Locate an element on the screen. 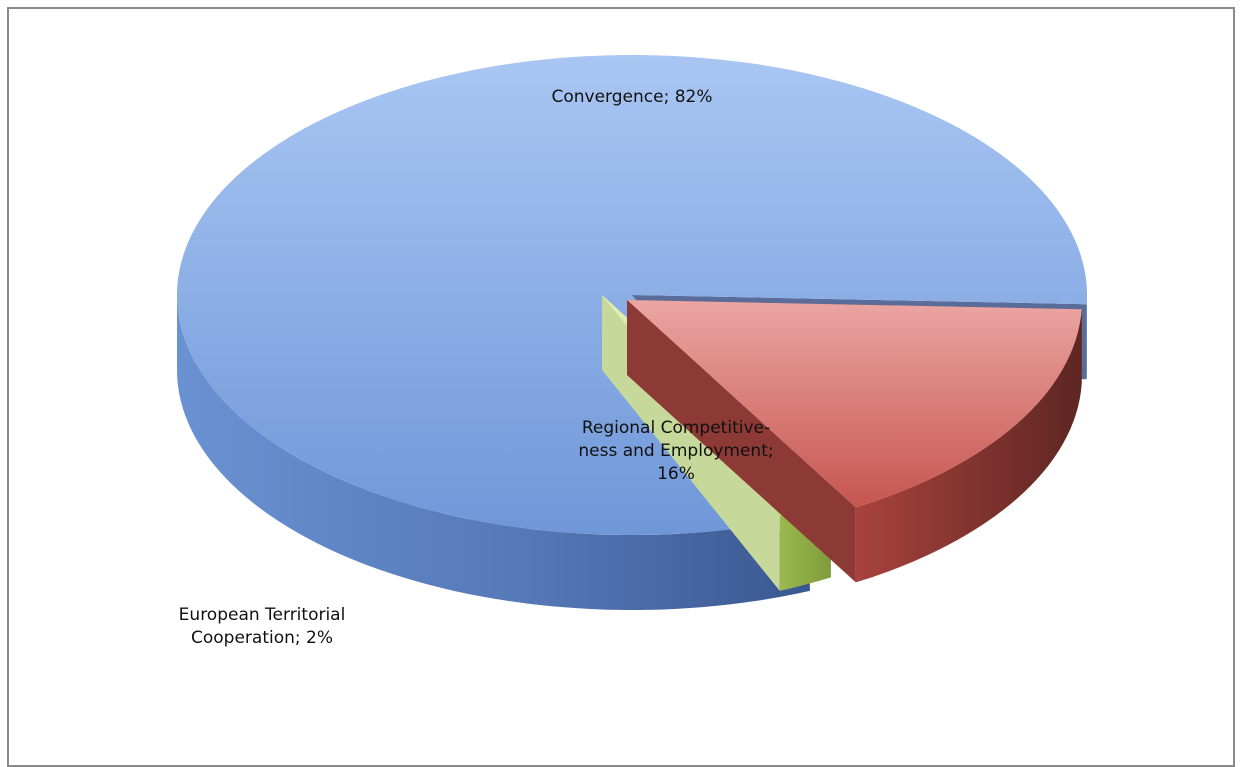 This screenshot has height=767, width=1242. territorial-cooperation-label-line: Cooperation; 2% is located at coordinates (262, 638).